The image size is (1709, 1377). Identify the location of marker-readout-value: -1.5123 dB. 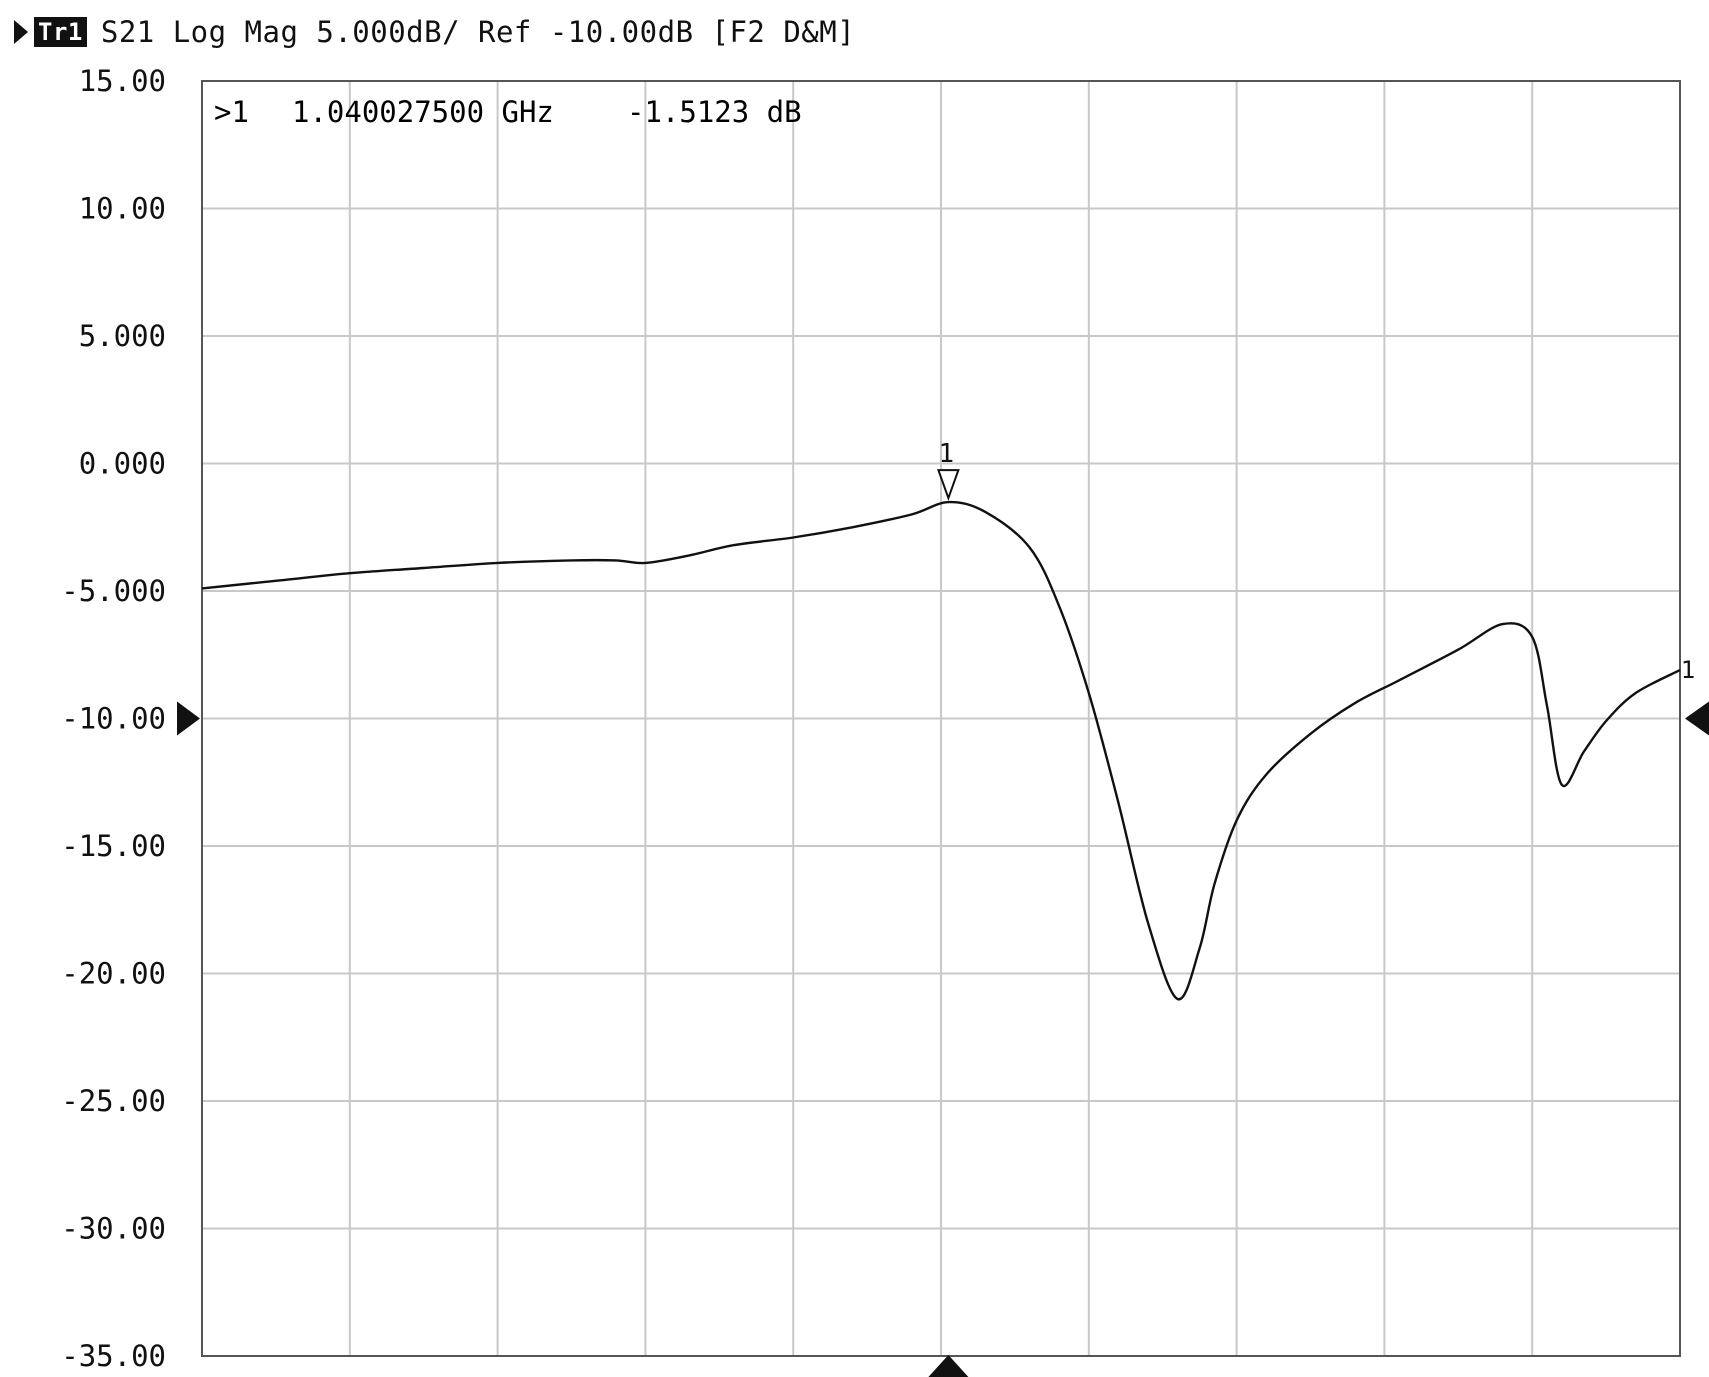
(714, 112).